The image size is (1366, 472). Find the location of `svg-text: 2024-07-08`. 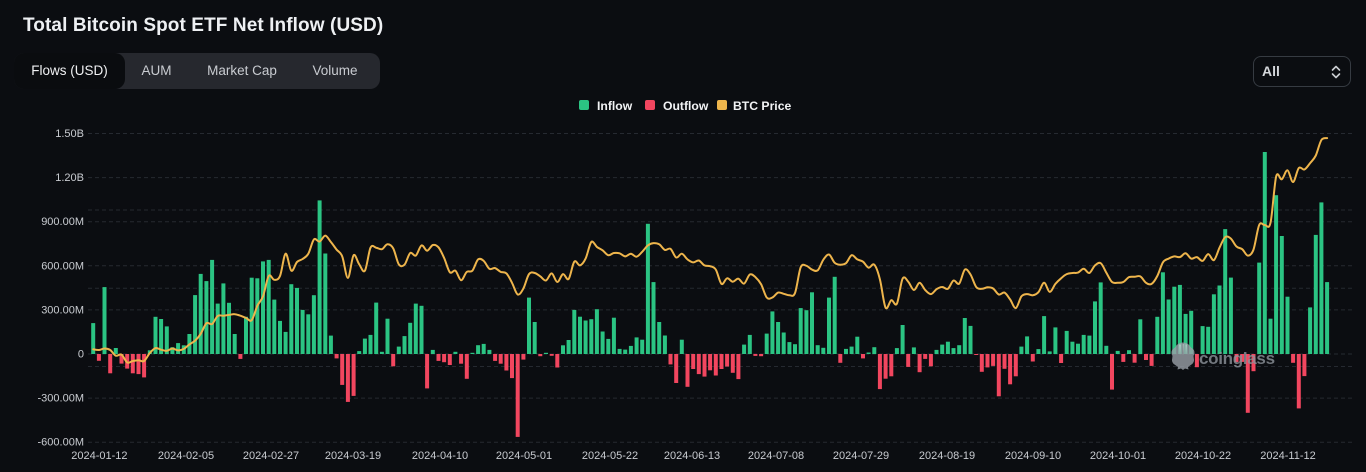

svg-text: 2024-07-08 is located at coordinates (776, 456).